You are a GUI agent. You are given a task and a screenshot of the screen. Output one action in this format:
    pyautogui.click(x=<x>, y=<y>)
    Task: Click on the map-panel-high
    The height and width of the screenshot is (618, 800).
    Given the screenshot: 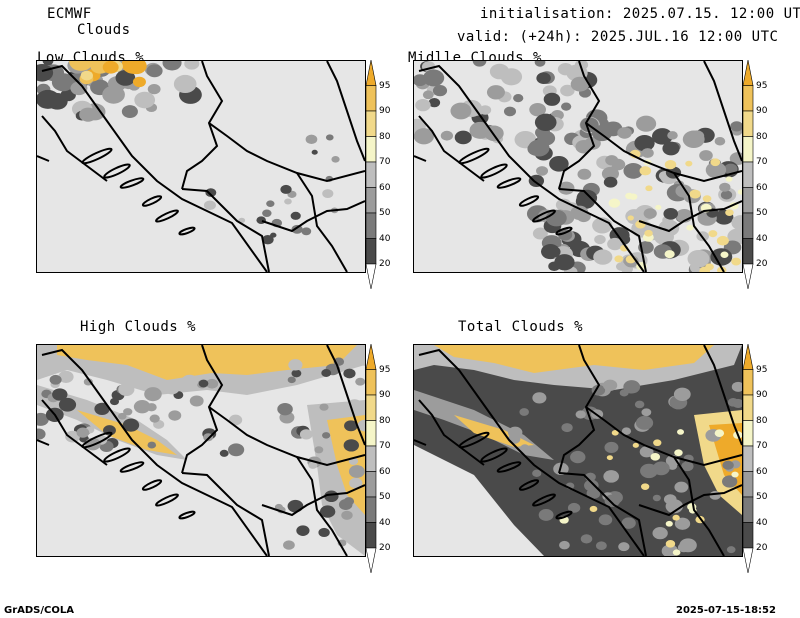 What is the action you would take?
    pyautogui.click(x=201, y=450)
    